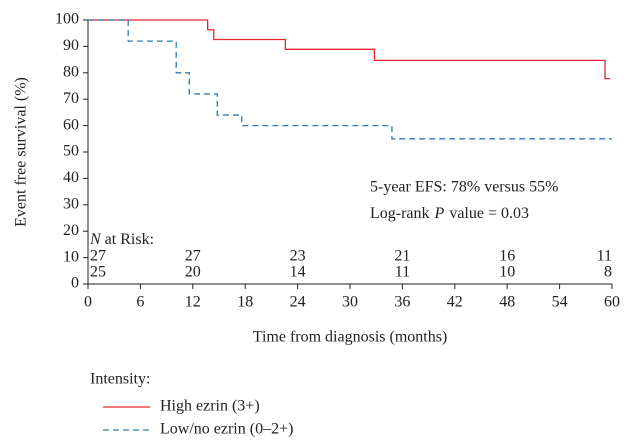 The height and width of the screenshot is (447, 633). Describe the element at coordinates (350, 302) in the screenshot. I see `x-tick-label: 30` at that location.